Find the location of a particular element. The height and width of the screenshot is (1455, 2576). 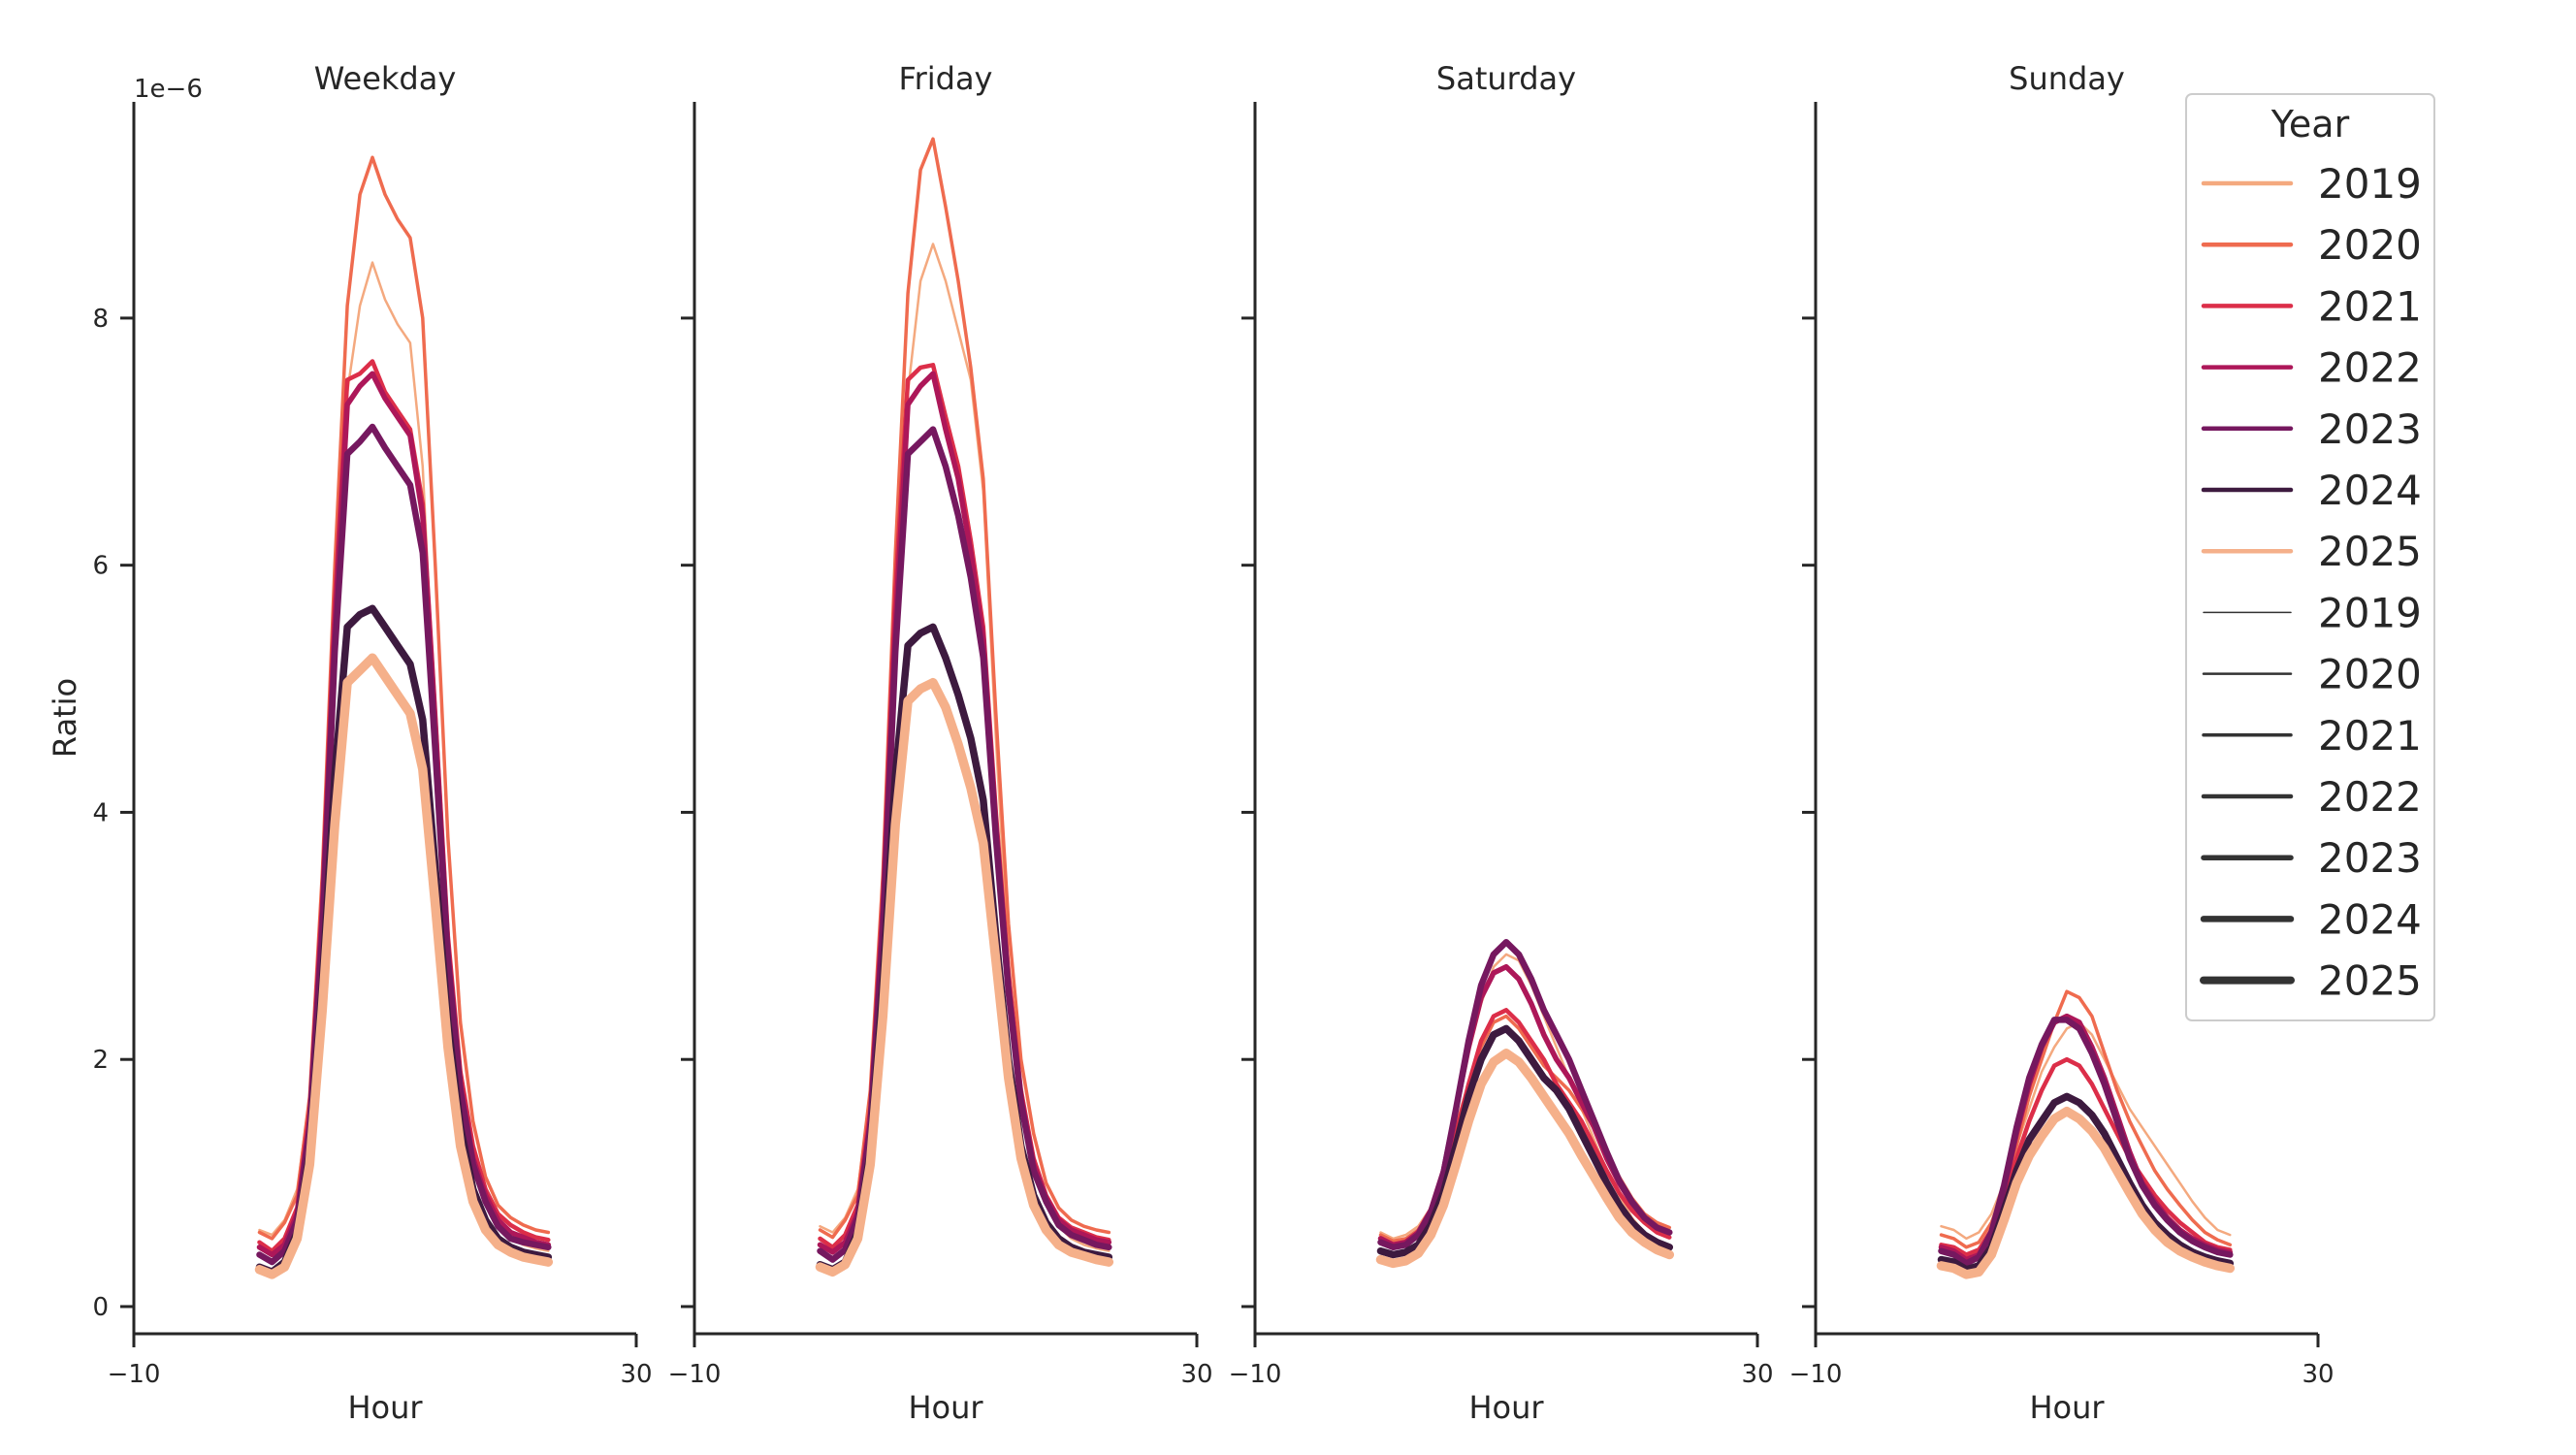

series-line-2019 is located at coordinates (2086, 1130).